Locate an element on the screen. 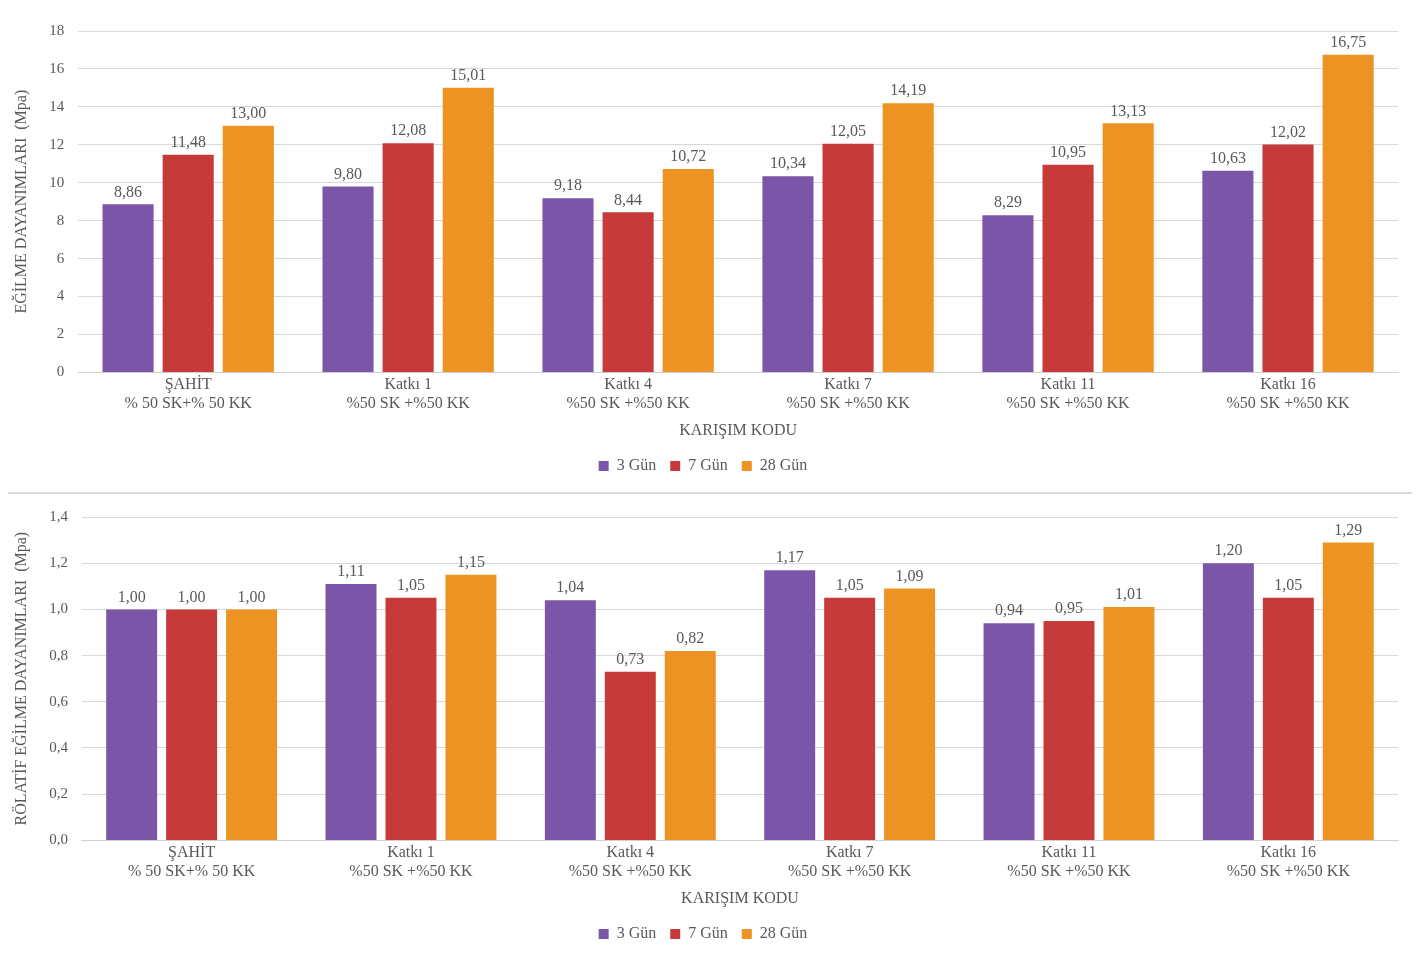 Image resolution: width=1420 pixels, height=968 pixels. y-tick-label: 10 is located at coordinates (57, 181).